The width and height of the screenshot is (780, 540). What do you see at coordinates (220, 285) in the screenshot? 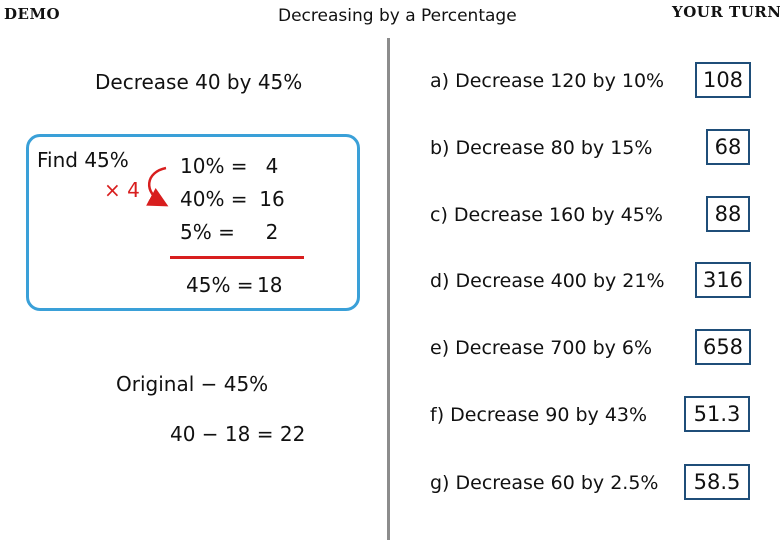
I see `total-pct: 45% =` at bounding box center [220, 285].